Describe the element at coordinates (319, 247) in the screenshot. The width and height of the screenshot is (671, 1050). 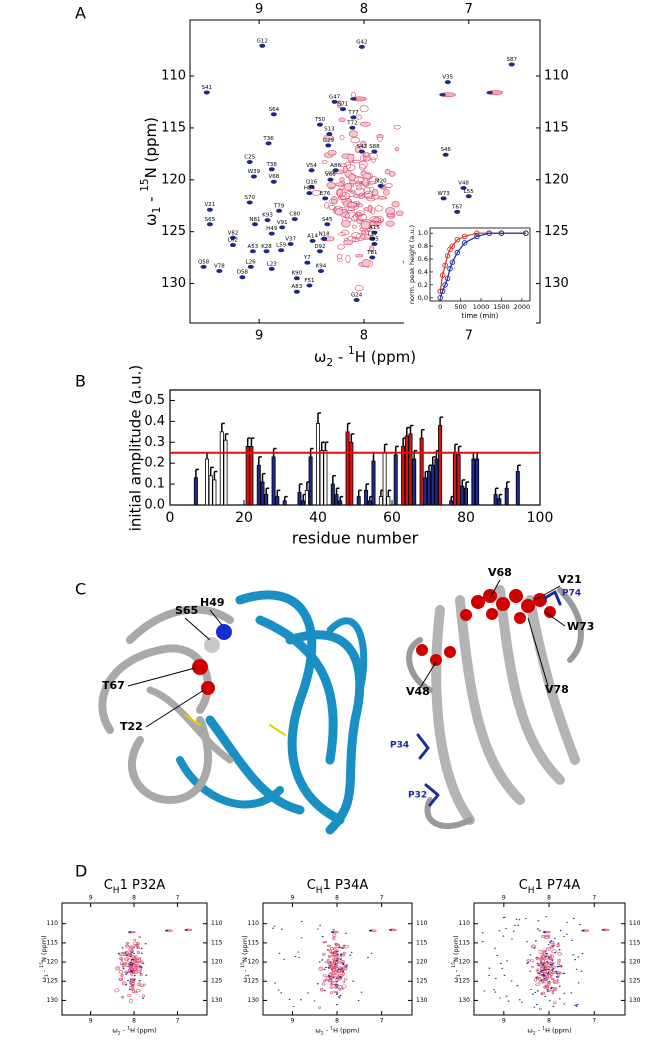
I see `peak-label: D92` at that location.